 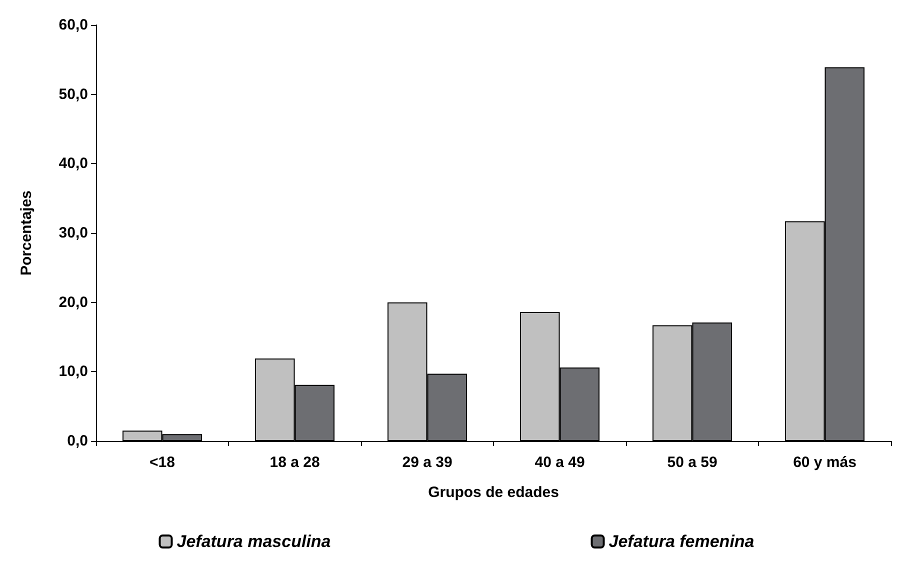 I want to click on y-tick-label: 50,0, so click(x=73, y=94).